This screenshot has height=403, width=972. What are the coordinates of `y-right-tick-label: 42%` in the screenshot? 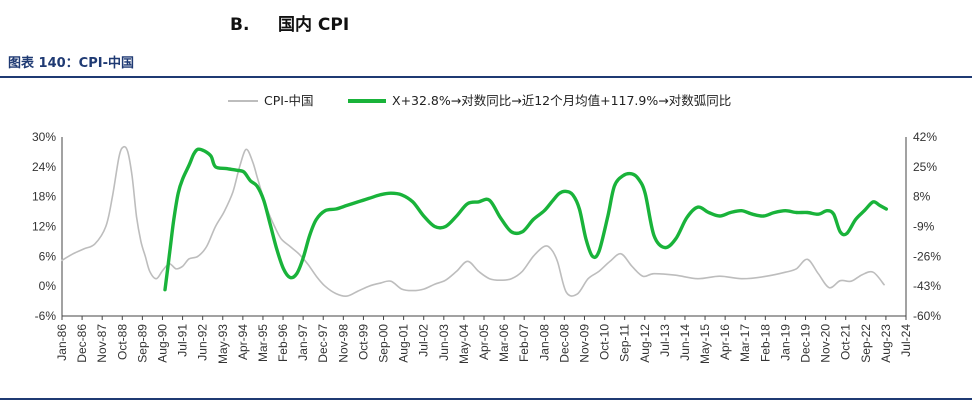 It's located at (925, 137).